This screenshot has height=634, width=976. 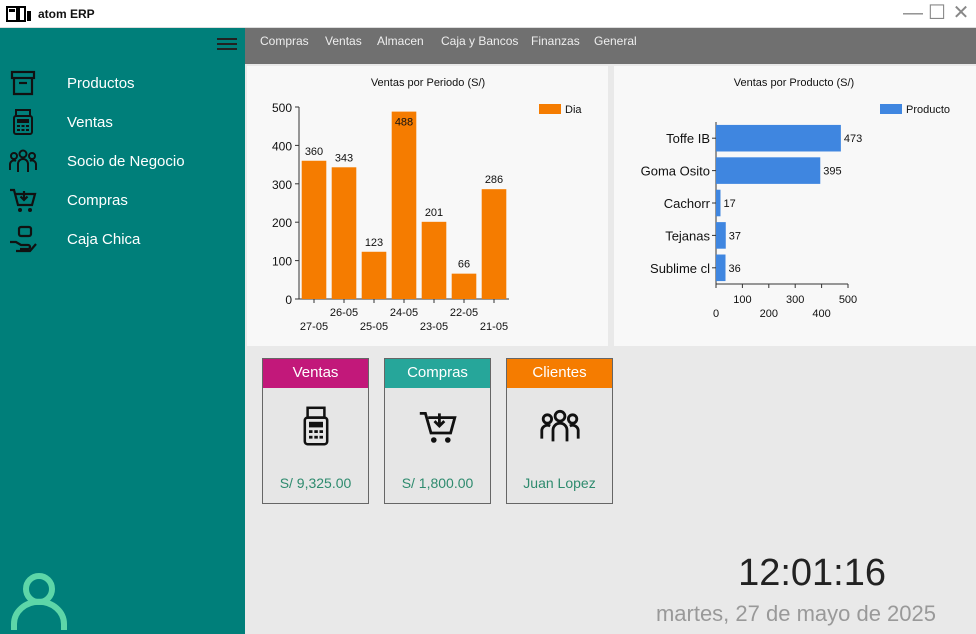 I want to click on y-tick-label: 400, so click(x=282, y=146).